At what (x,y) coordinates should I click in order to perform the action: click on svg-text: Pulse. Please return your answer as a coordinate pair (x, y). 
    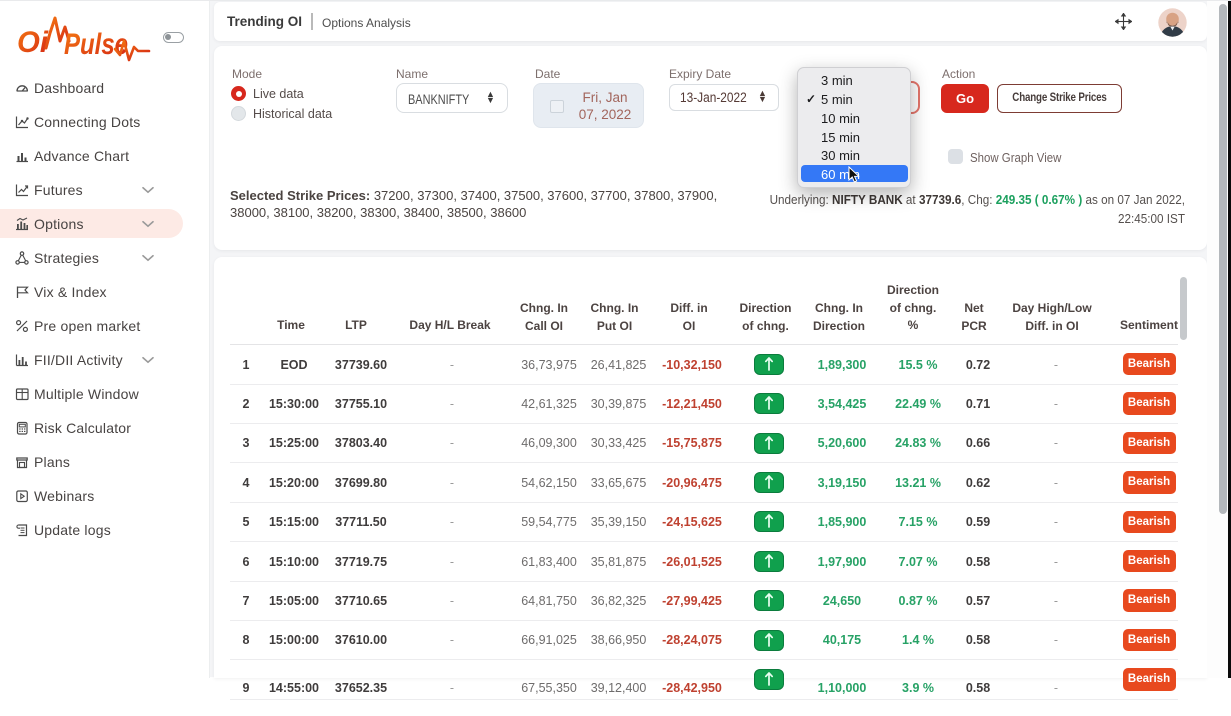
    Looking at the image, I should click on (96, 44).